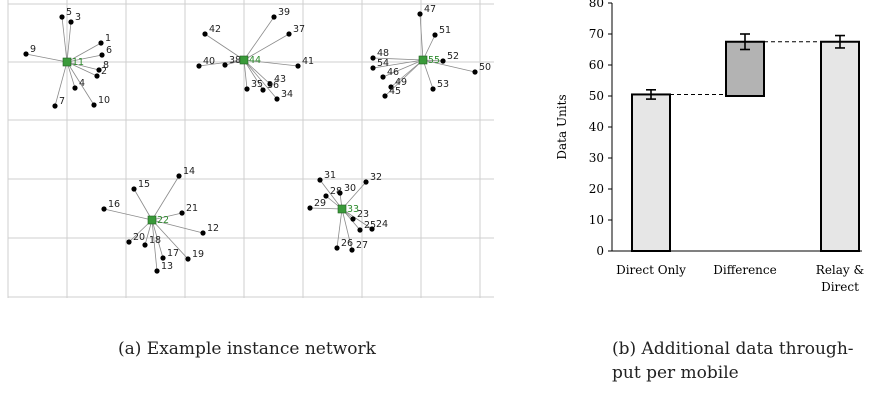  I want to click on mobile-node-label: 29, so click(320, 203).